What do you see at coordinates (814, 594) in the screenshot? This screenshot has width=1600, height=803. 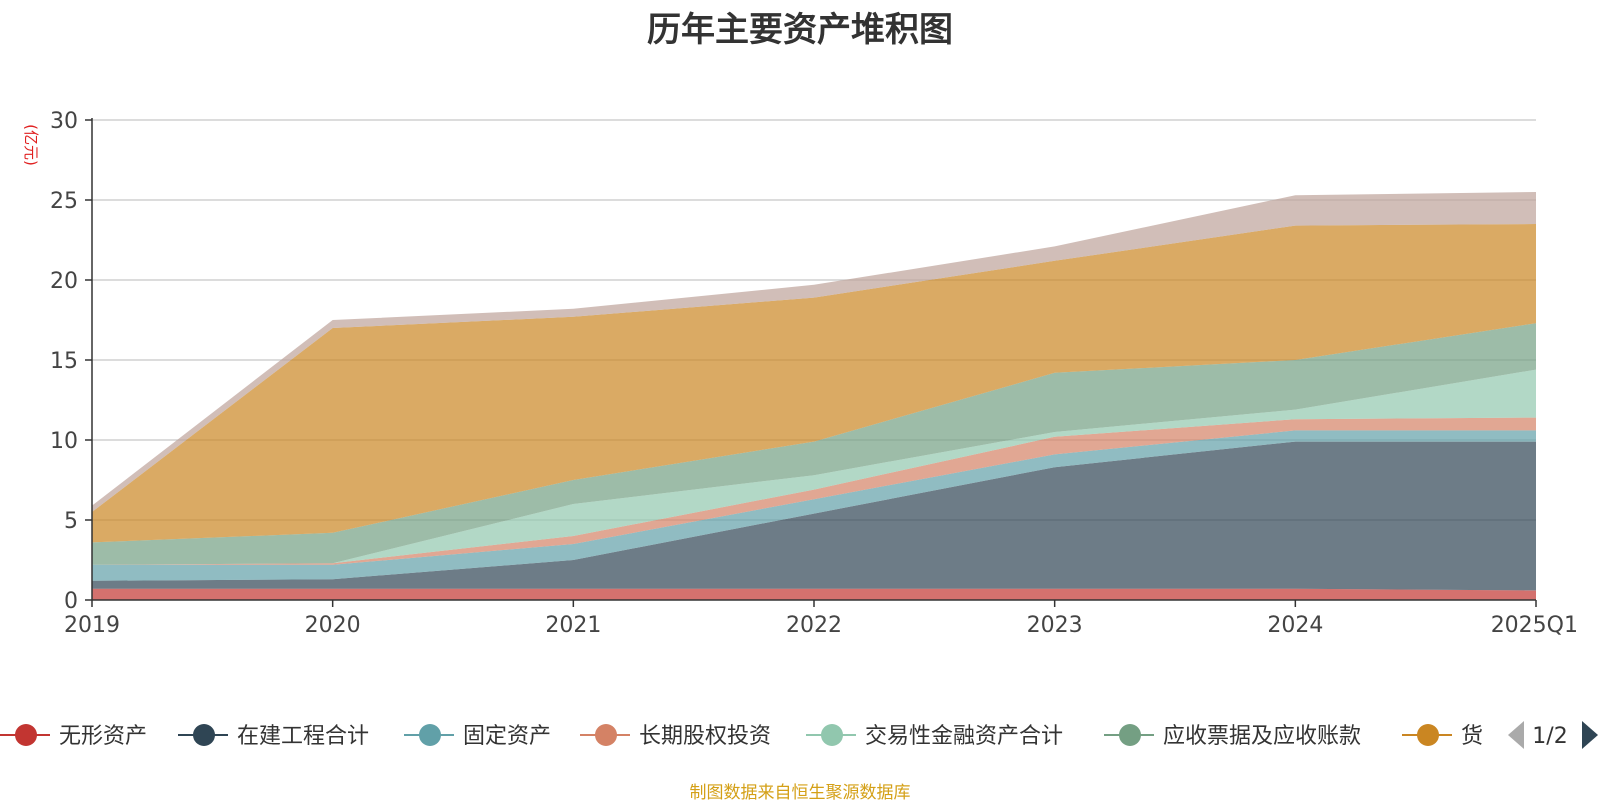 I see `area-series` at bounding box center [814, 594].